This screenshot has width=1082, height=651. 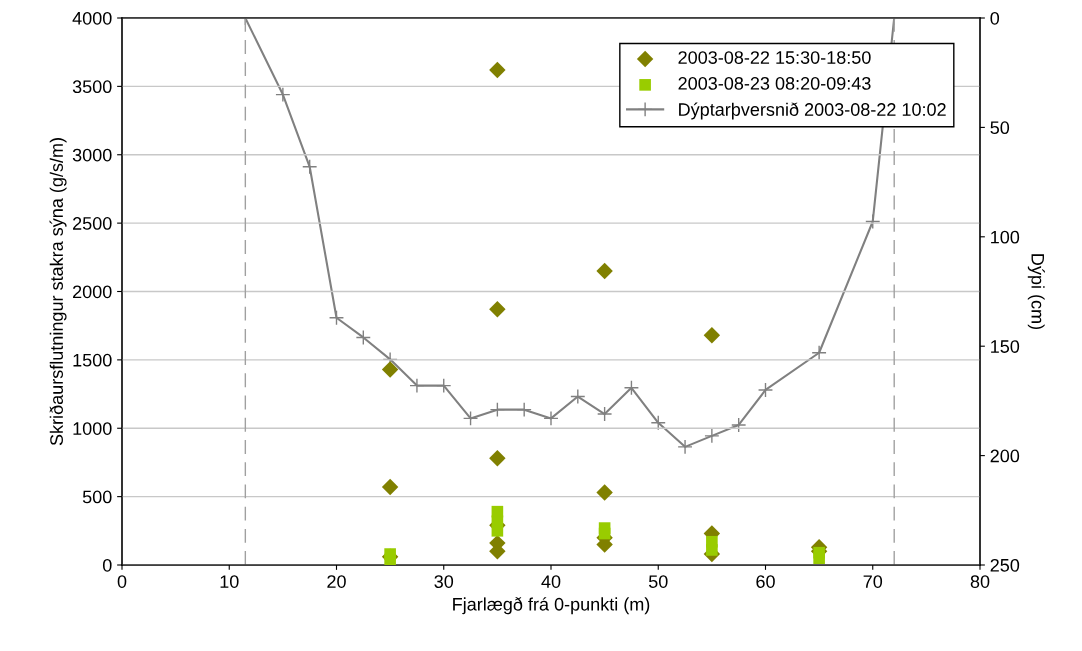 I want to click on x-tick-label: 60, so click(x=765, y=581).